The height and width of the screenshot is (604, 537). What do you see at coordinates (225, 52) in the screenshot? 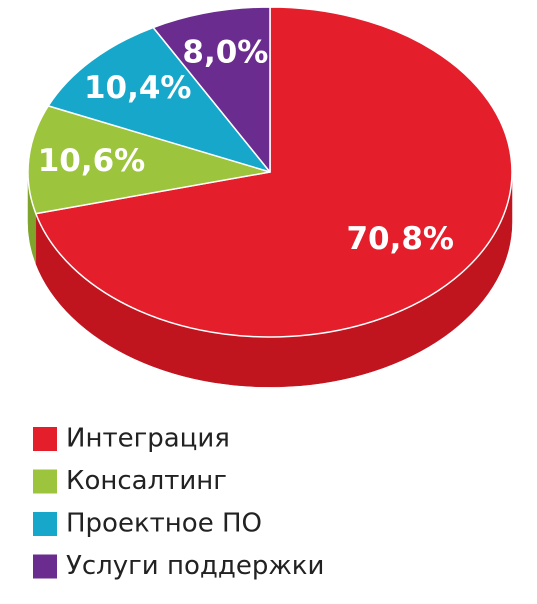
I see `data-label: 8,0%` at bounding box center [225, 52].